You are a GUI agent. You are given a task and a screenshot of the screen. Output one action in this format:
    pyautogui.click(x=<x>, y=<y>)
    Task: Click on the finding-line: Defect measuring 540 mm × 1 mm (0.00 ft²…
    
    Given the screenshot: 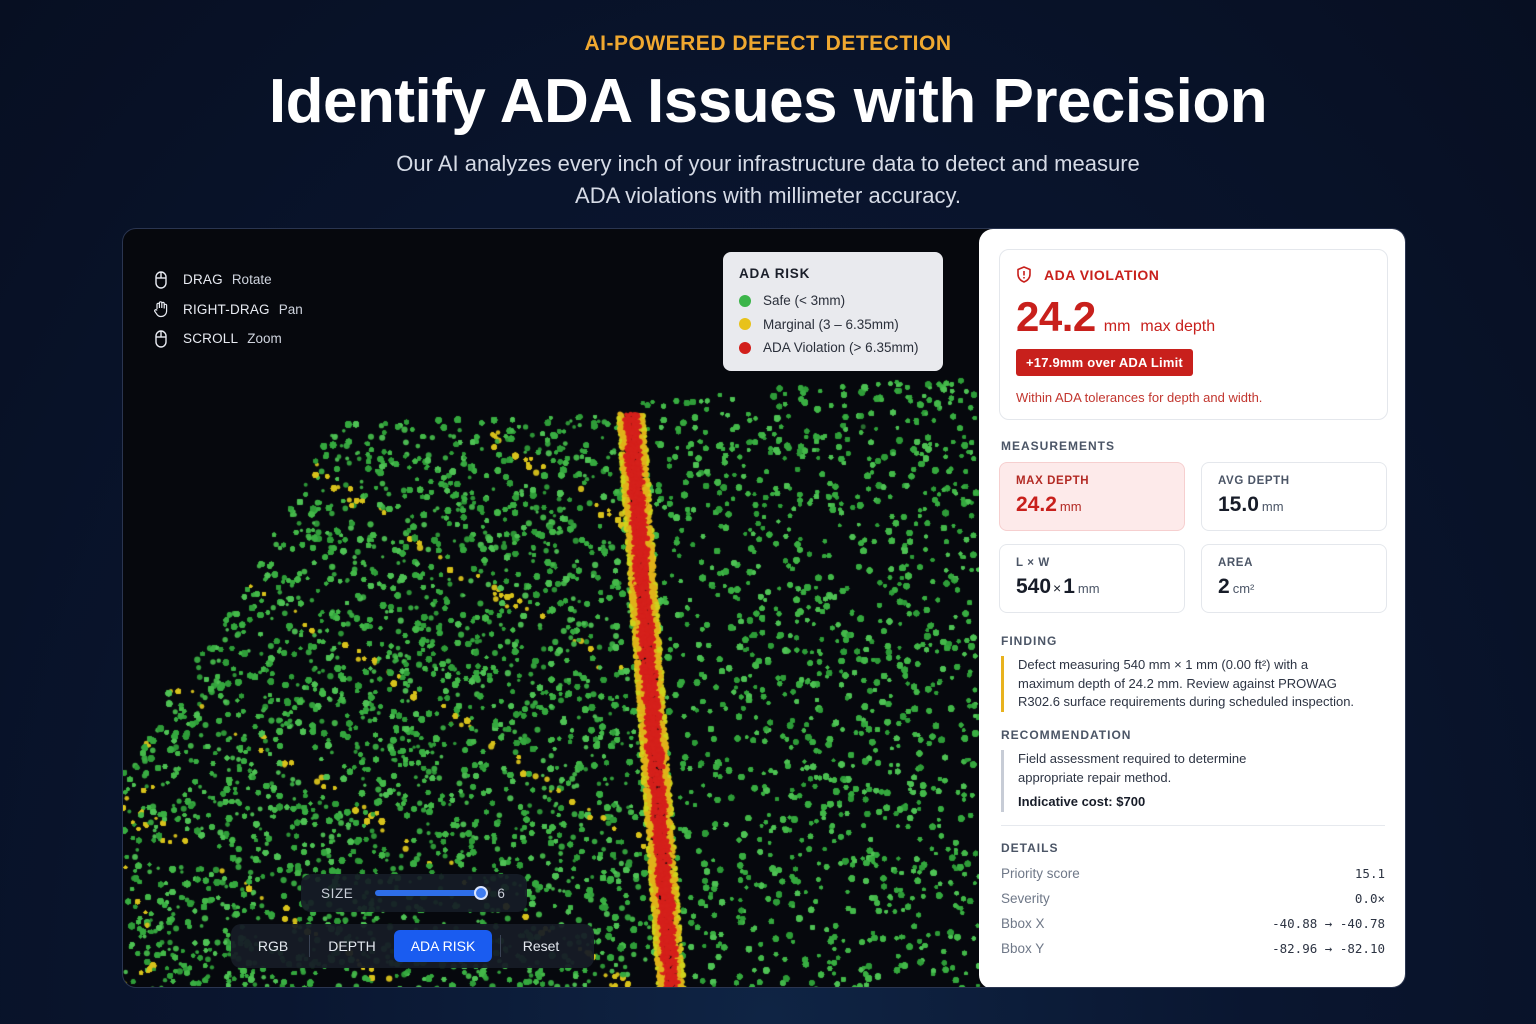 What is the action you would take?
    pyautogui.click(x=1163, y=664)
    